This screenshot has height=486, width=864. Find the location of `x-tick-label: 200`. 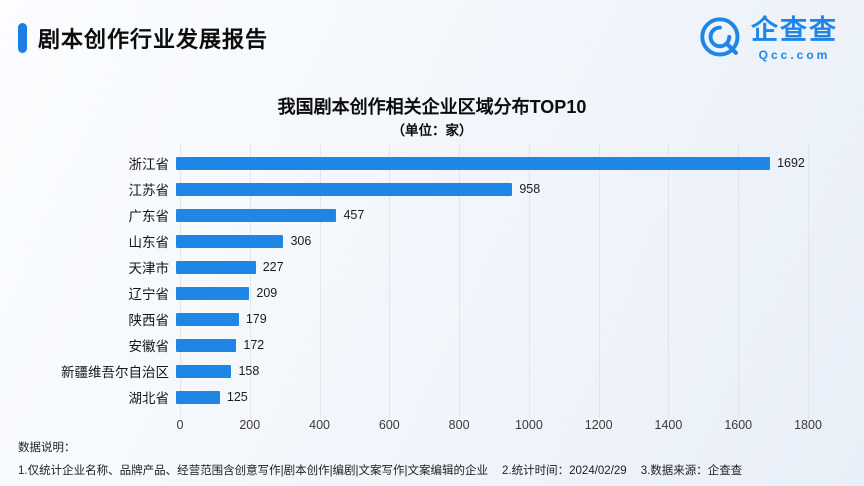

x-tick-label: 200 is located at coordinates (250, 425).